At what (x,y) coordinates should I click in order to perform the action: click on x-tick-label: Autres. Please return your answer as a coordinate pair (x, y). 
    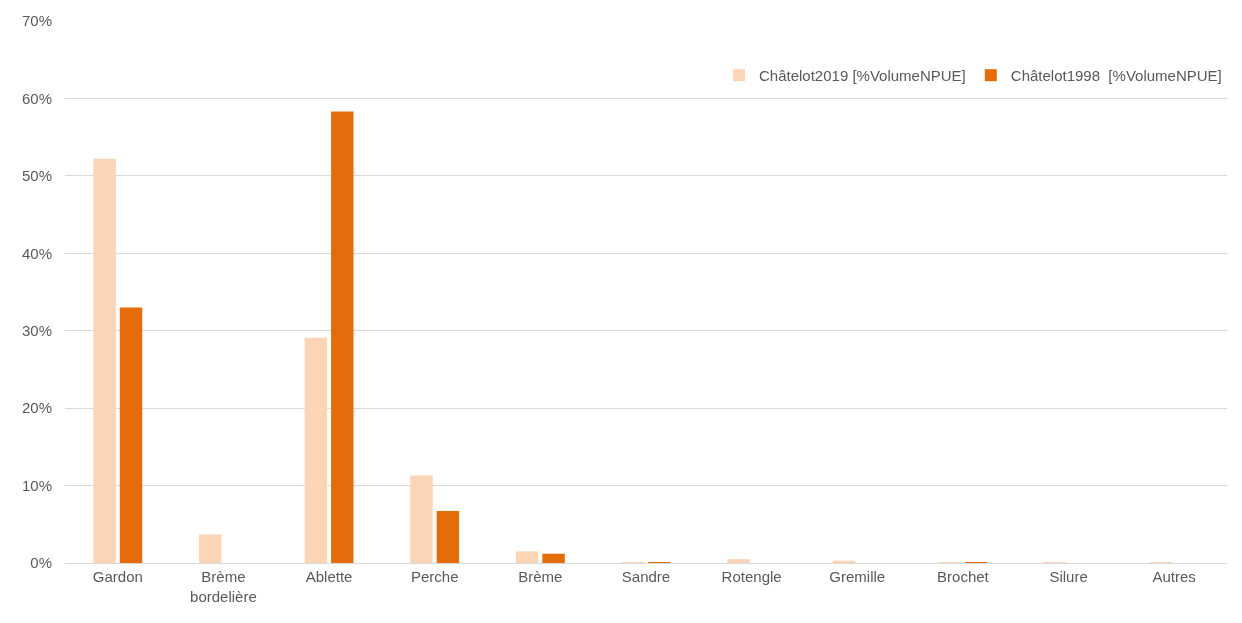
    Looking at the image, I should click on (1174, 576).